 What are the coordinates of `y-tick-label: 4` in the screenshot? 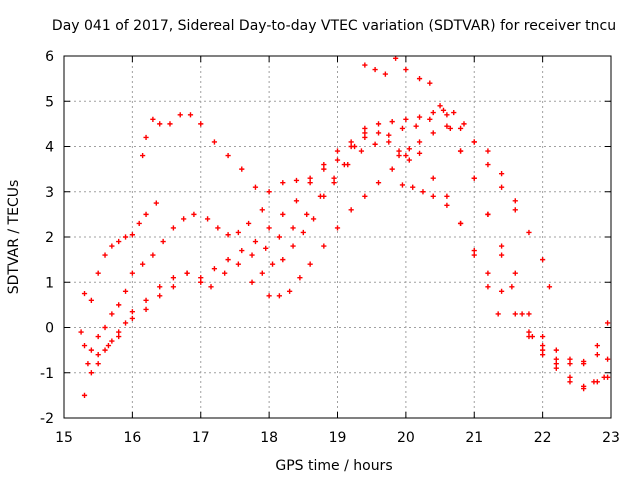 It's located at (49, 148).